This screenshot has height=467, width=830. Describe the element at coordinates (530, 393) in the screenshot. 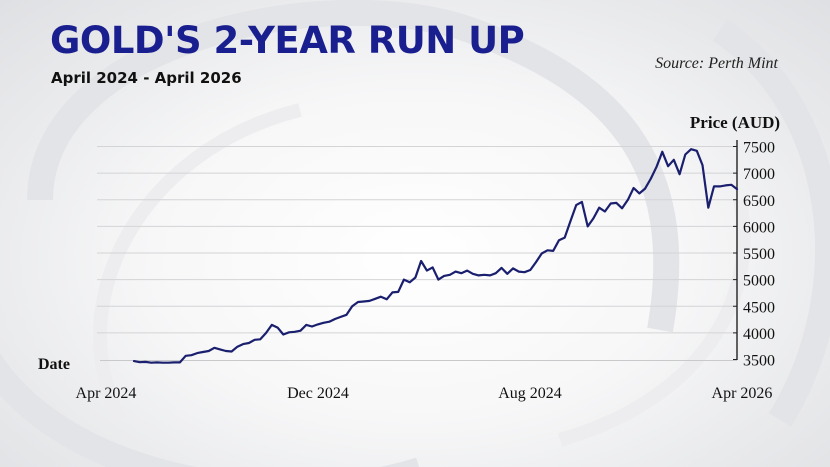

I see `x-tick-label: Aug 2024` at that location.